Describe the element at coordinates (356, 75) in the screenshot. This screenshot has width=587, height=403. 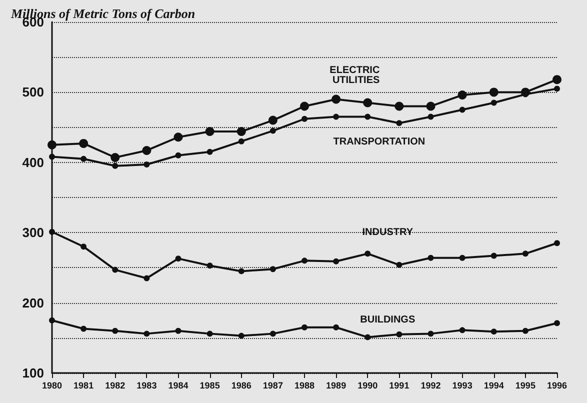
I see `series-label: ELECTRIC UTILITIES` at that location.